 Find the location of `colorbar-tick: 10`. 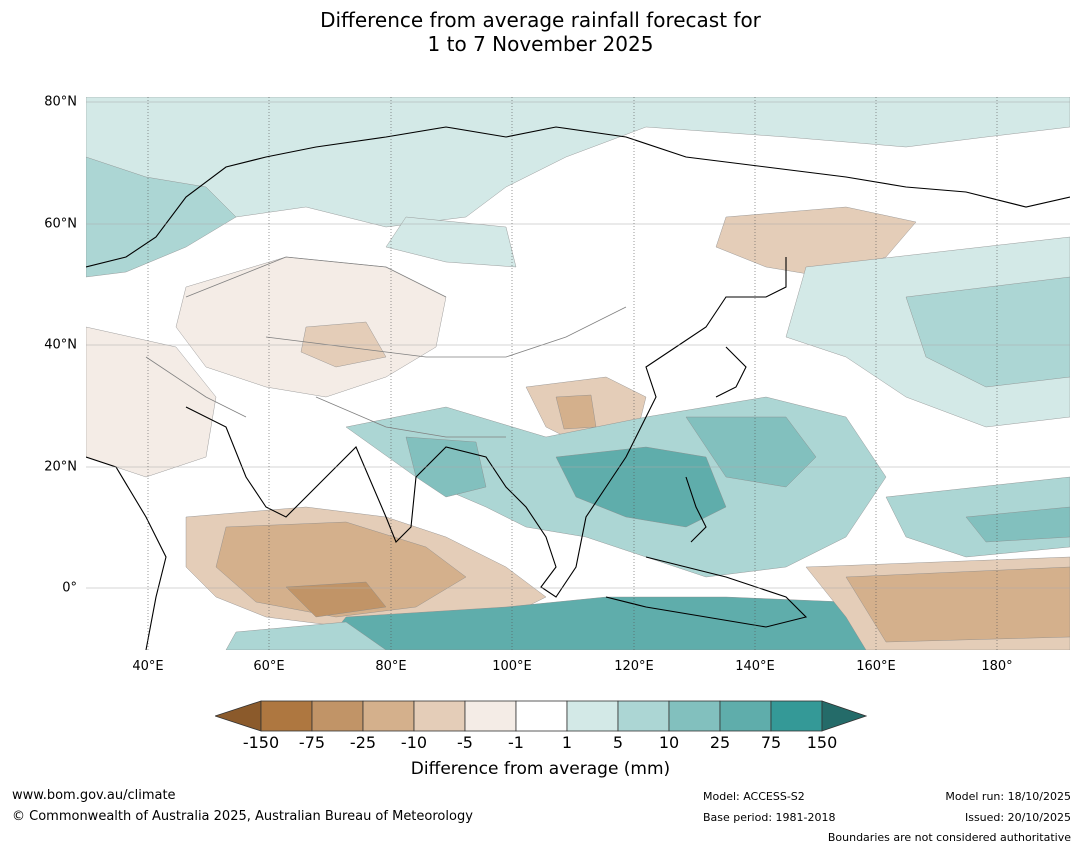

colorbar-tick: 10 is located at coordinates (669, 742).